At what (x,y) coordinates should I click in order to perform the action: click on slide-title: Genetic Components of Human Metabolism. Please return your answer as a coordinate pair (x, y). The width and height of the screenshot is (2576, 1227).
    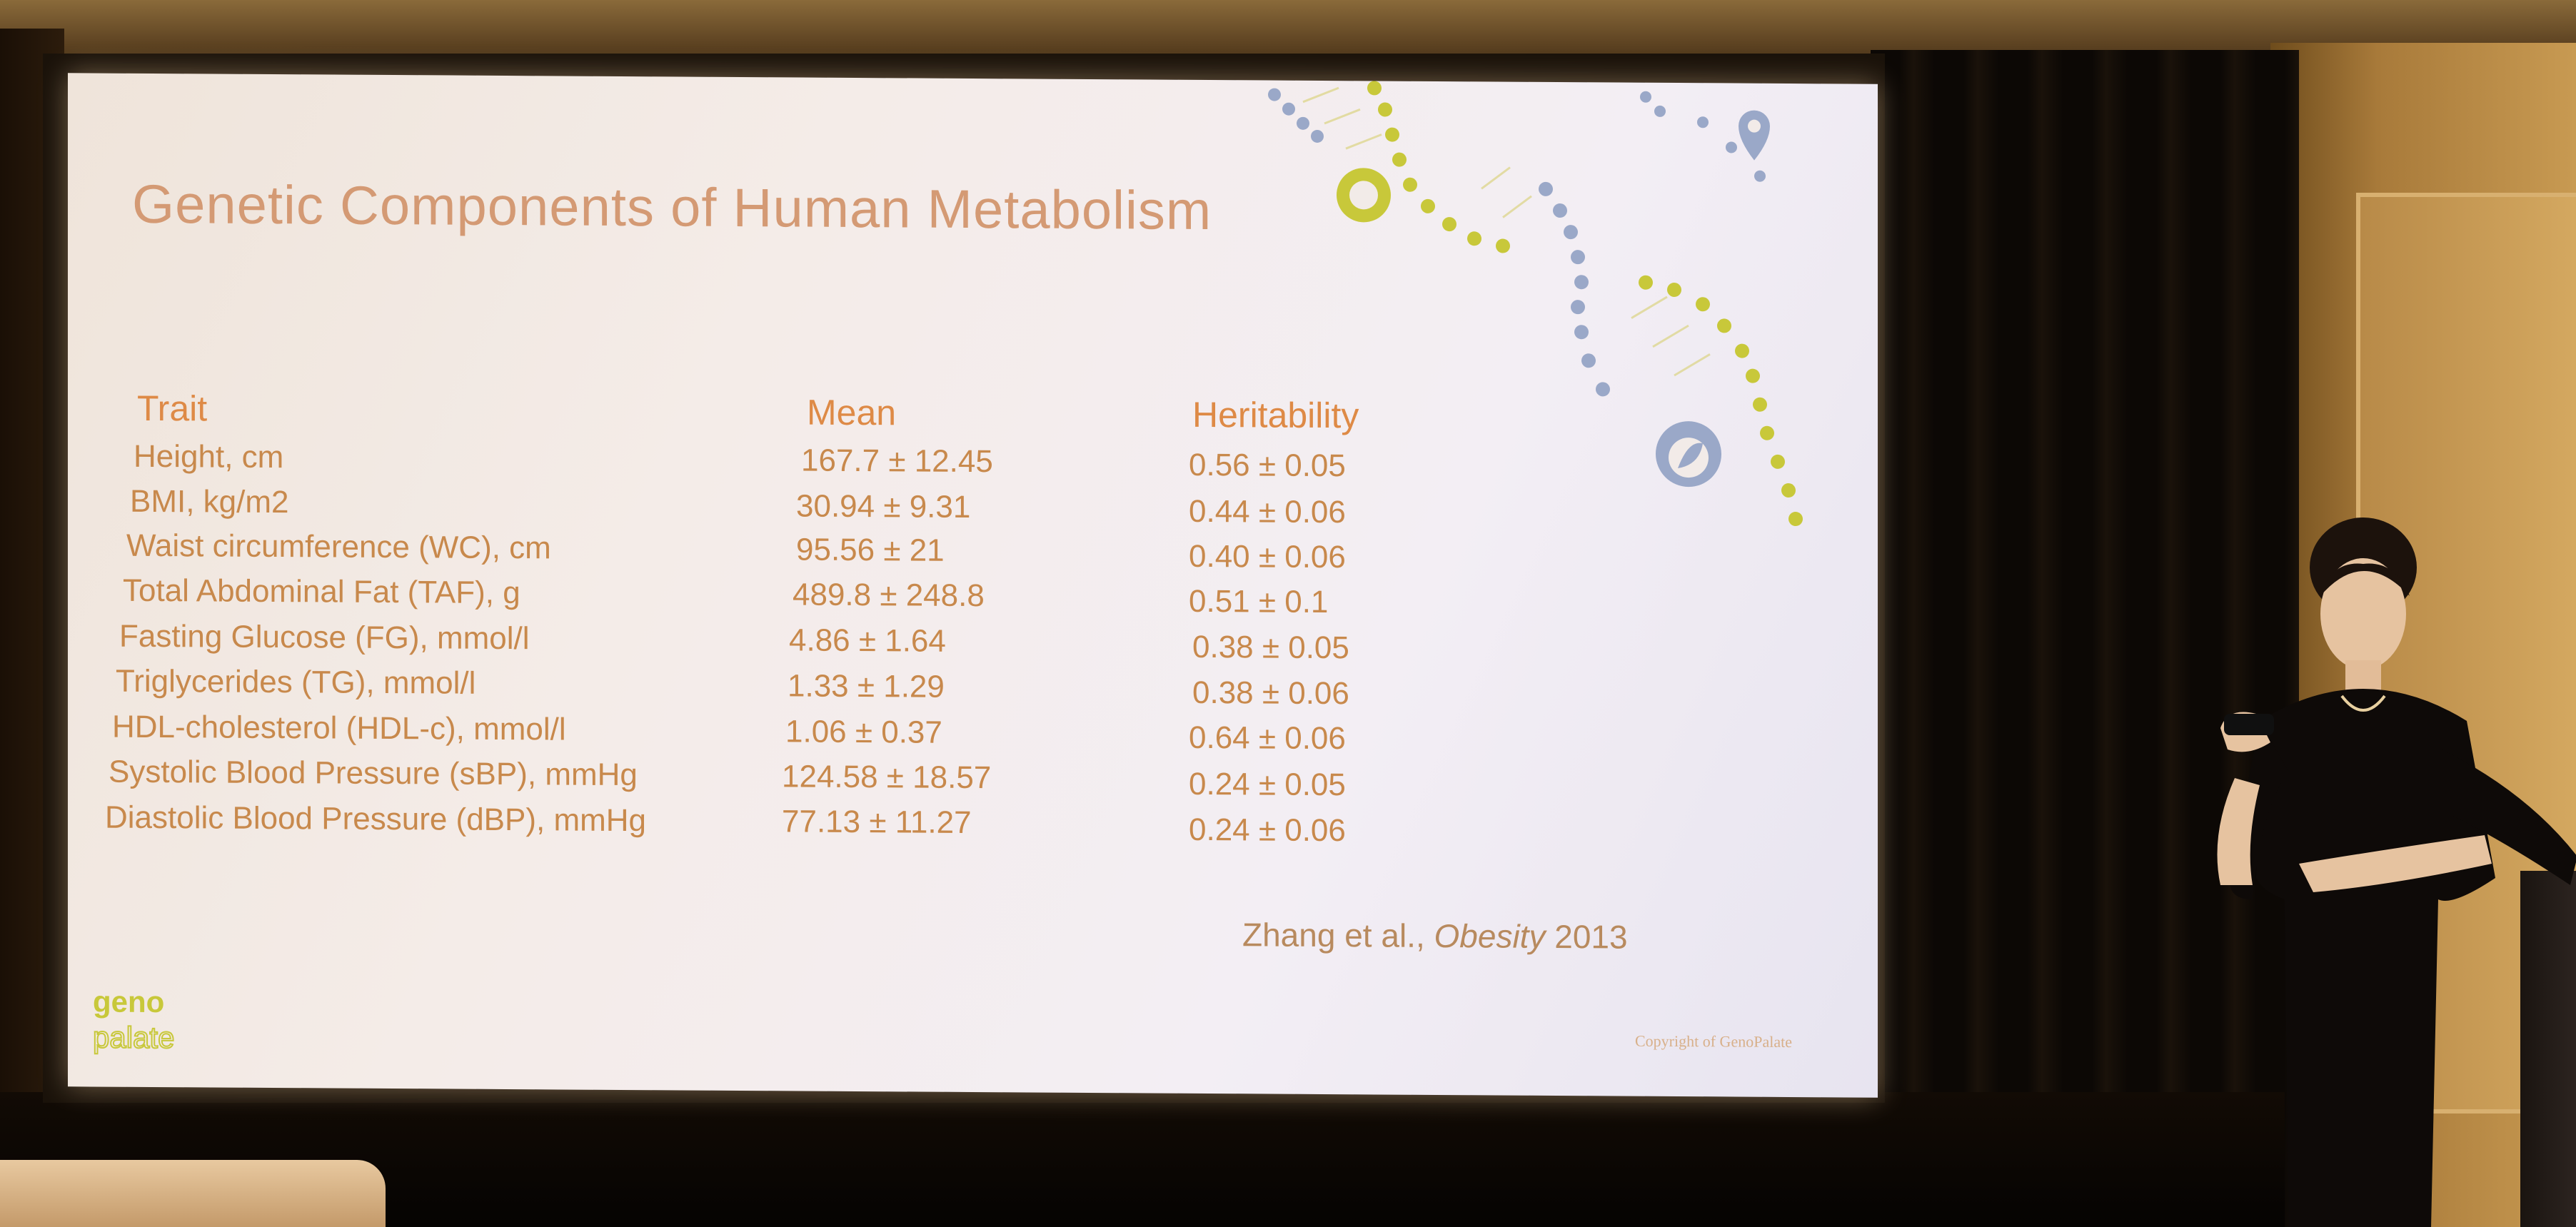
    Looking at the image, I should click on (672, 207).